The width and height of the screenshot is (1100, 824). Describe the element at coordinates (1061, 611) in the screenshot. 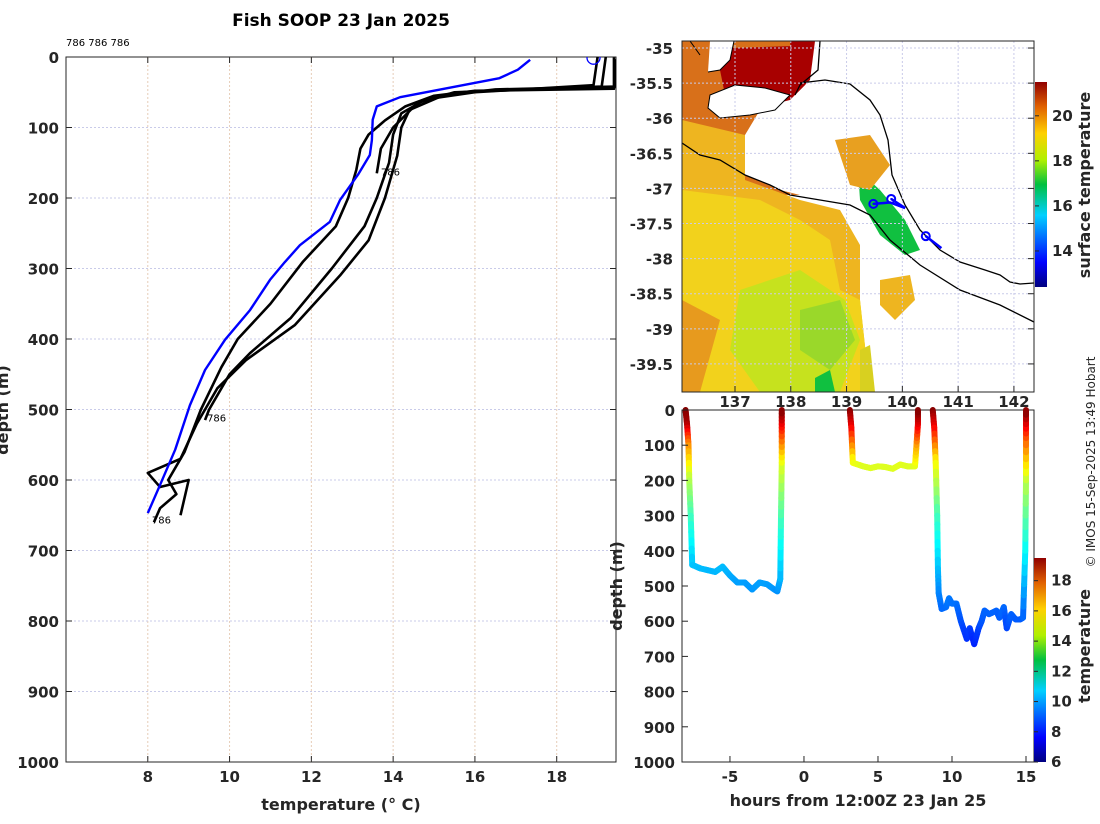

I see `temperature-colorbar-tick-label: 16` at that location.